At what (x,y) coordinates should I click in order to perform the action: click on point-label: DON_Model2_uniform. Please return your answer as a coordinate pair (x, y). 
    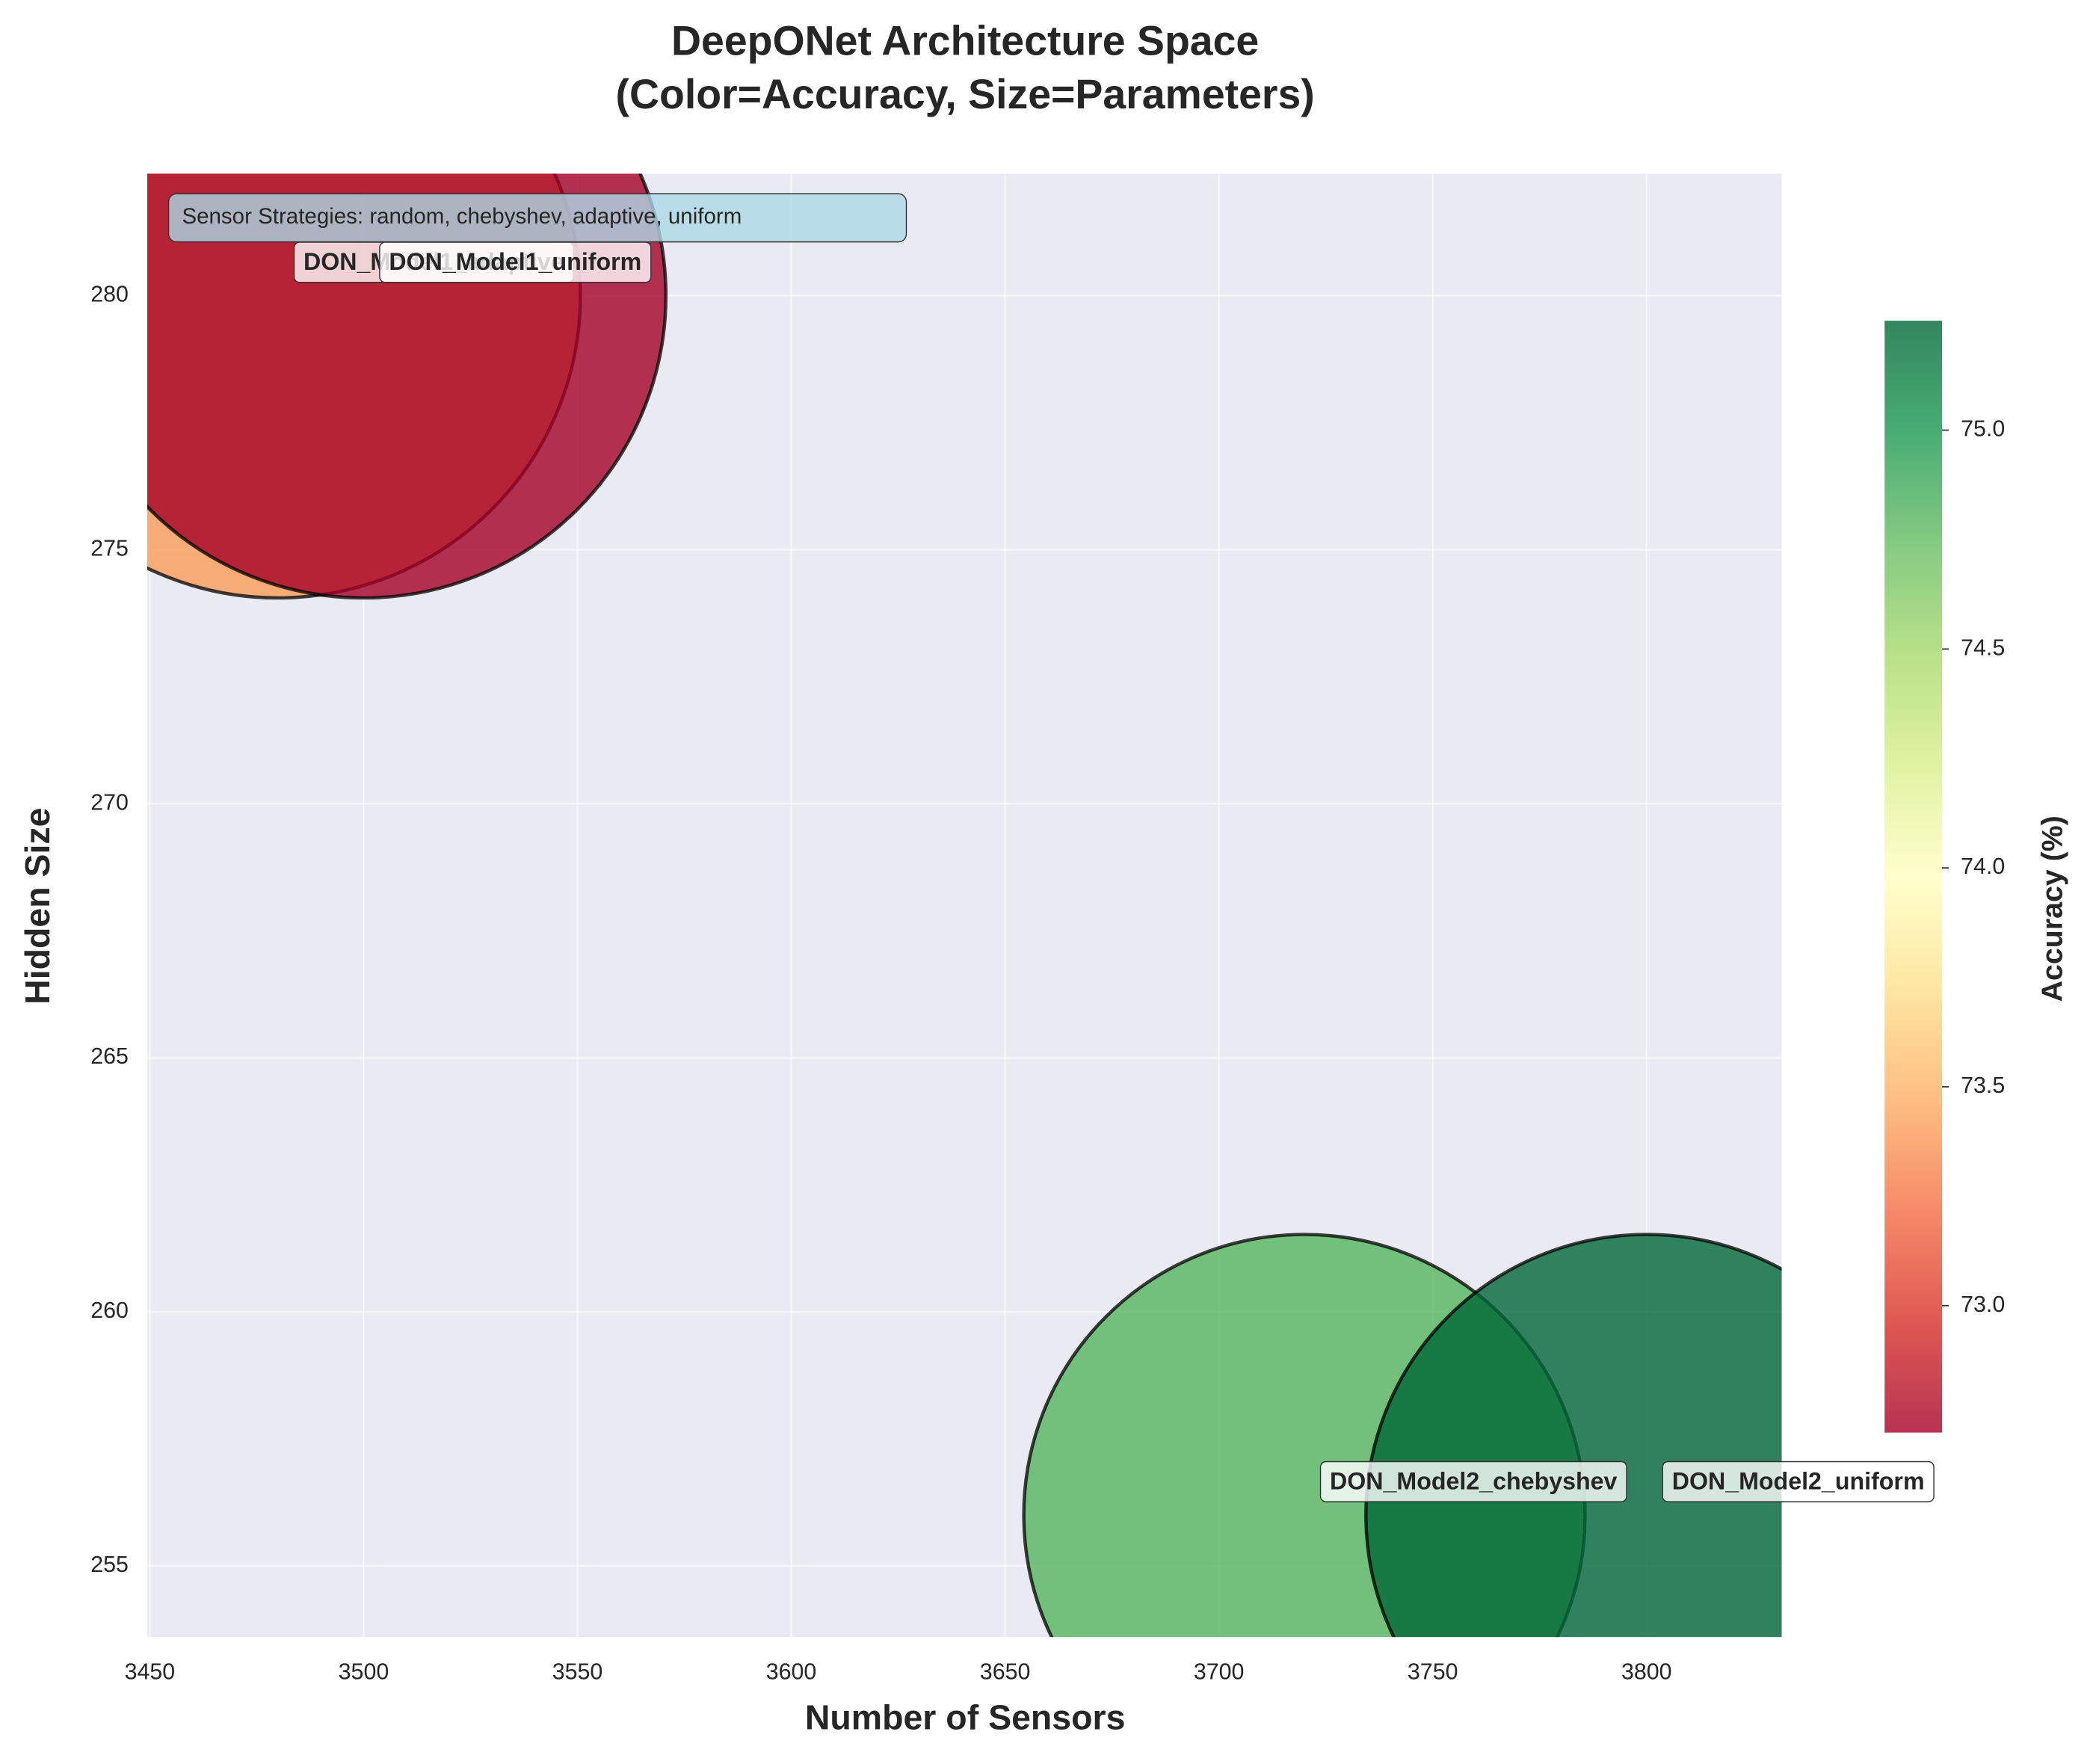
    Looking at the image, I should click on (1798, 1481).